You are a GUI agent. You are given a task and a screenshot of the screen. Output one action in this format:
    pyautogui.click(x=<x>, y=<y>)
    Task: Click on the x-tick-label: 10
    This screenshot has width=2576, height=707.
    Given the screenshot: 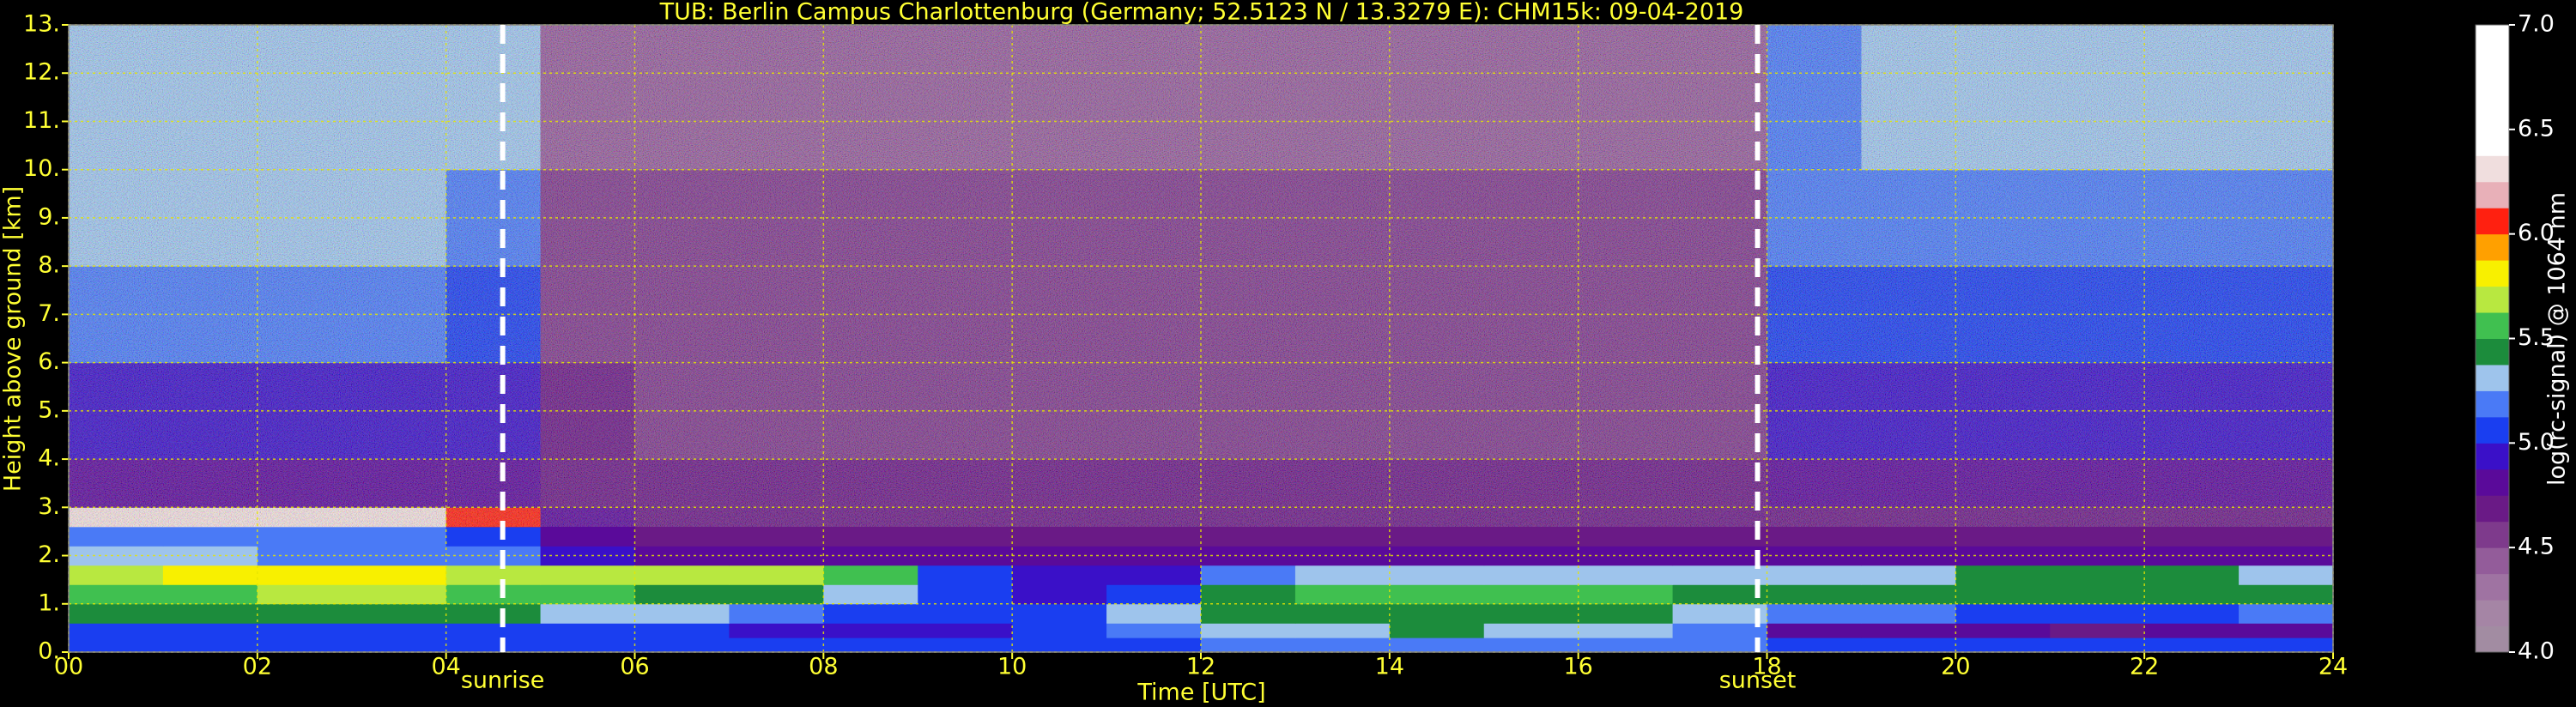 What is the action you would take?
    pyautogui.click(x=1012, y=667)
    